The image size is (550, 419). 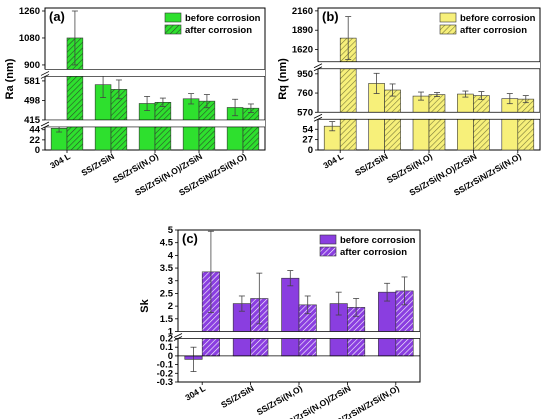 I want to click on y-tick-label: 3, so click(x=170, y=281).